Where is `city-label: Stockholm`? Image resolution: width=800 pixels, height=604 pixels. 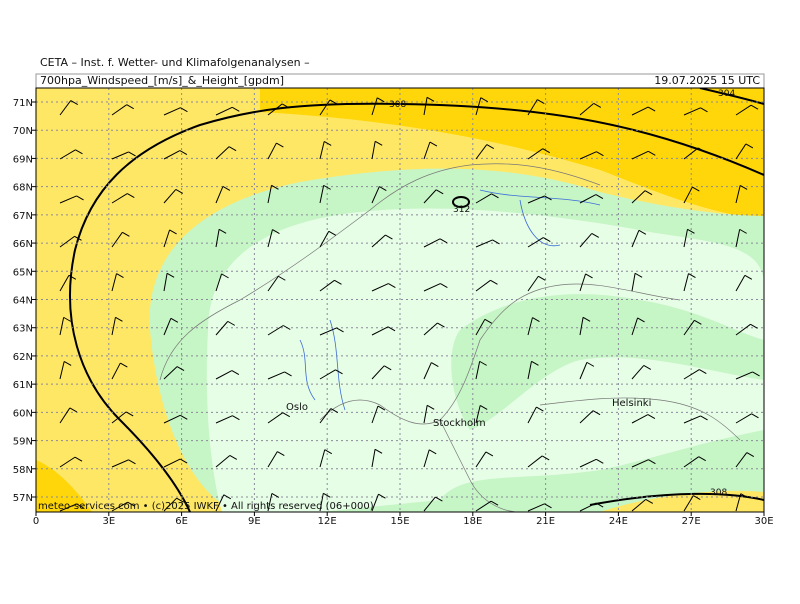 city-label: Stockholm is located at coordinates (459, 423).